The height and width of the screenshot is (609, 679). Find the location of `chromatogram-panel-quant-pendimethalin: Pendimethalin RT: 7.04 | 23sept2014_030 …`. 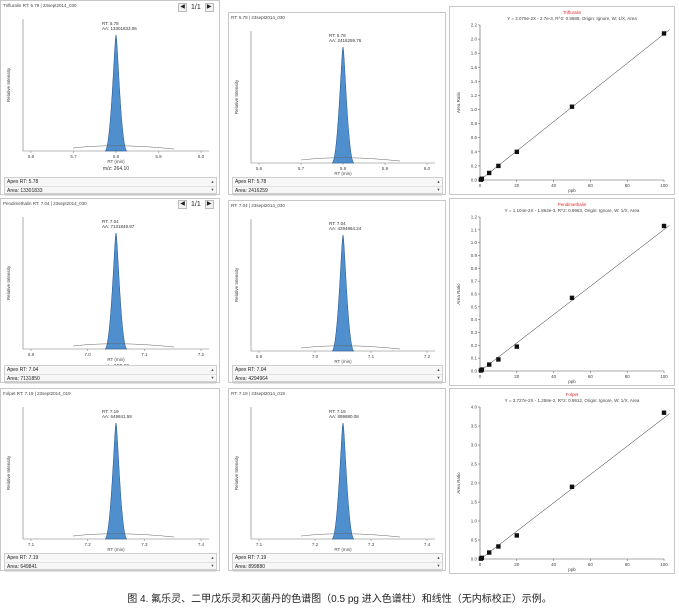

chromatogram-panel-quant-pendimethalin: Pendimethalin RT: 7.04 | 23sept2014_030 … is located at coordinates (110, 291).